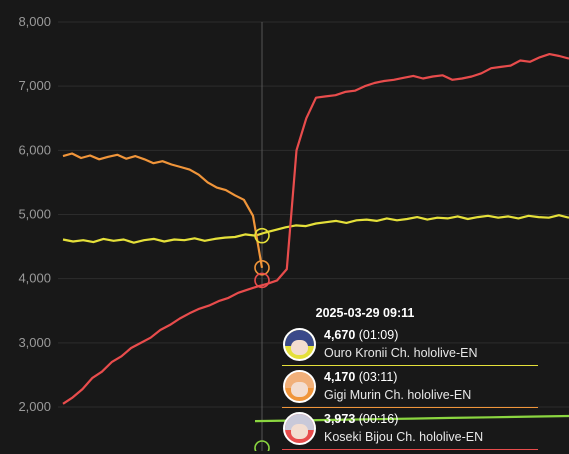  I want to click on tooltip-channel-name: Ouro Kronii Ch. hololive-EN, so click(401, 353).